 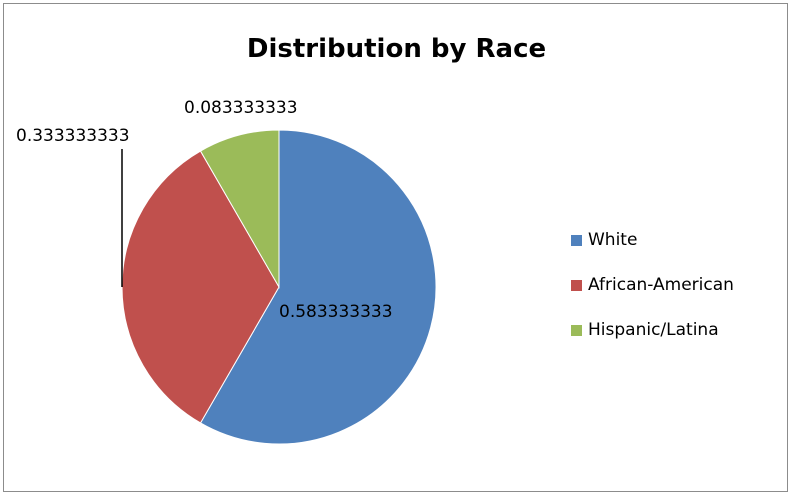 What do you see at coordinates (241, 108) in the screenshot?
I see `data-label-hispanic-latina: 0.083333333` at bounding box center [241, 108].